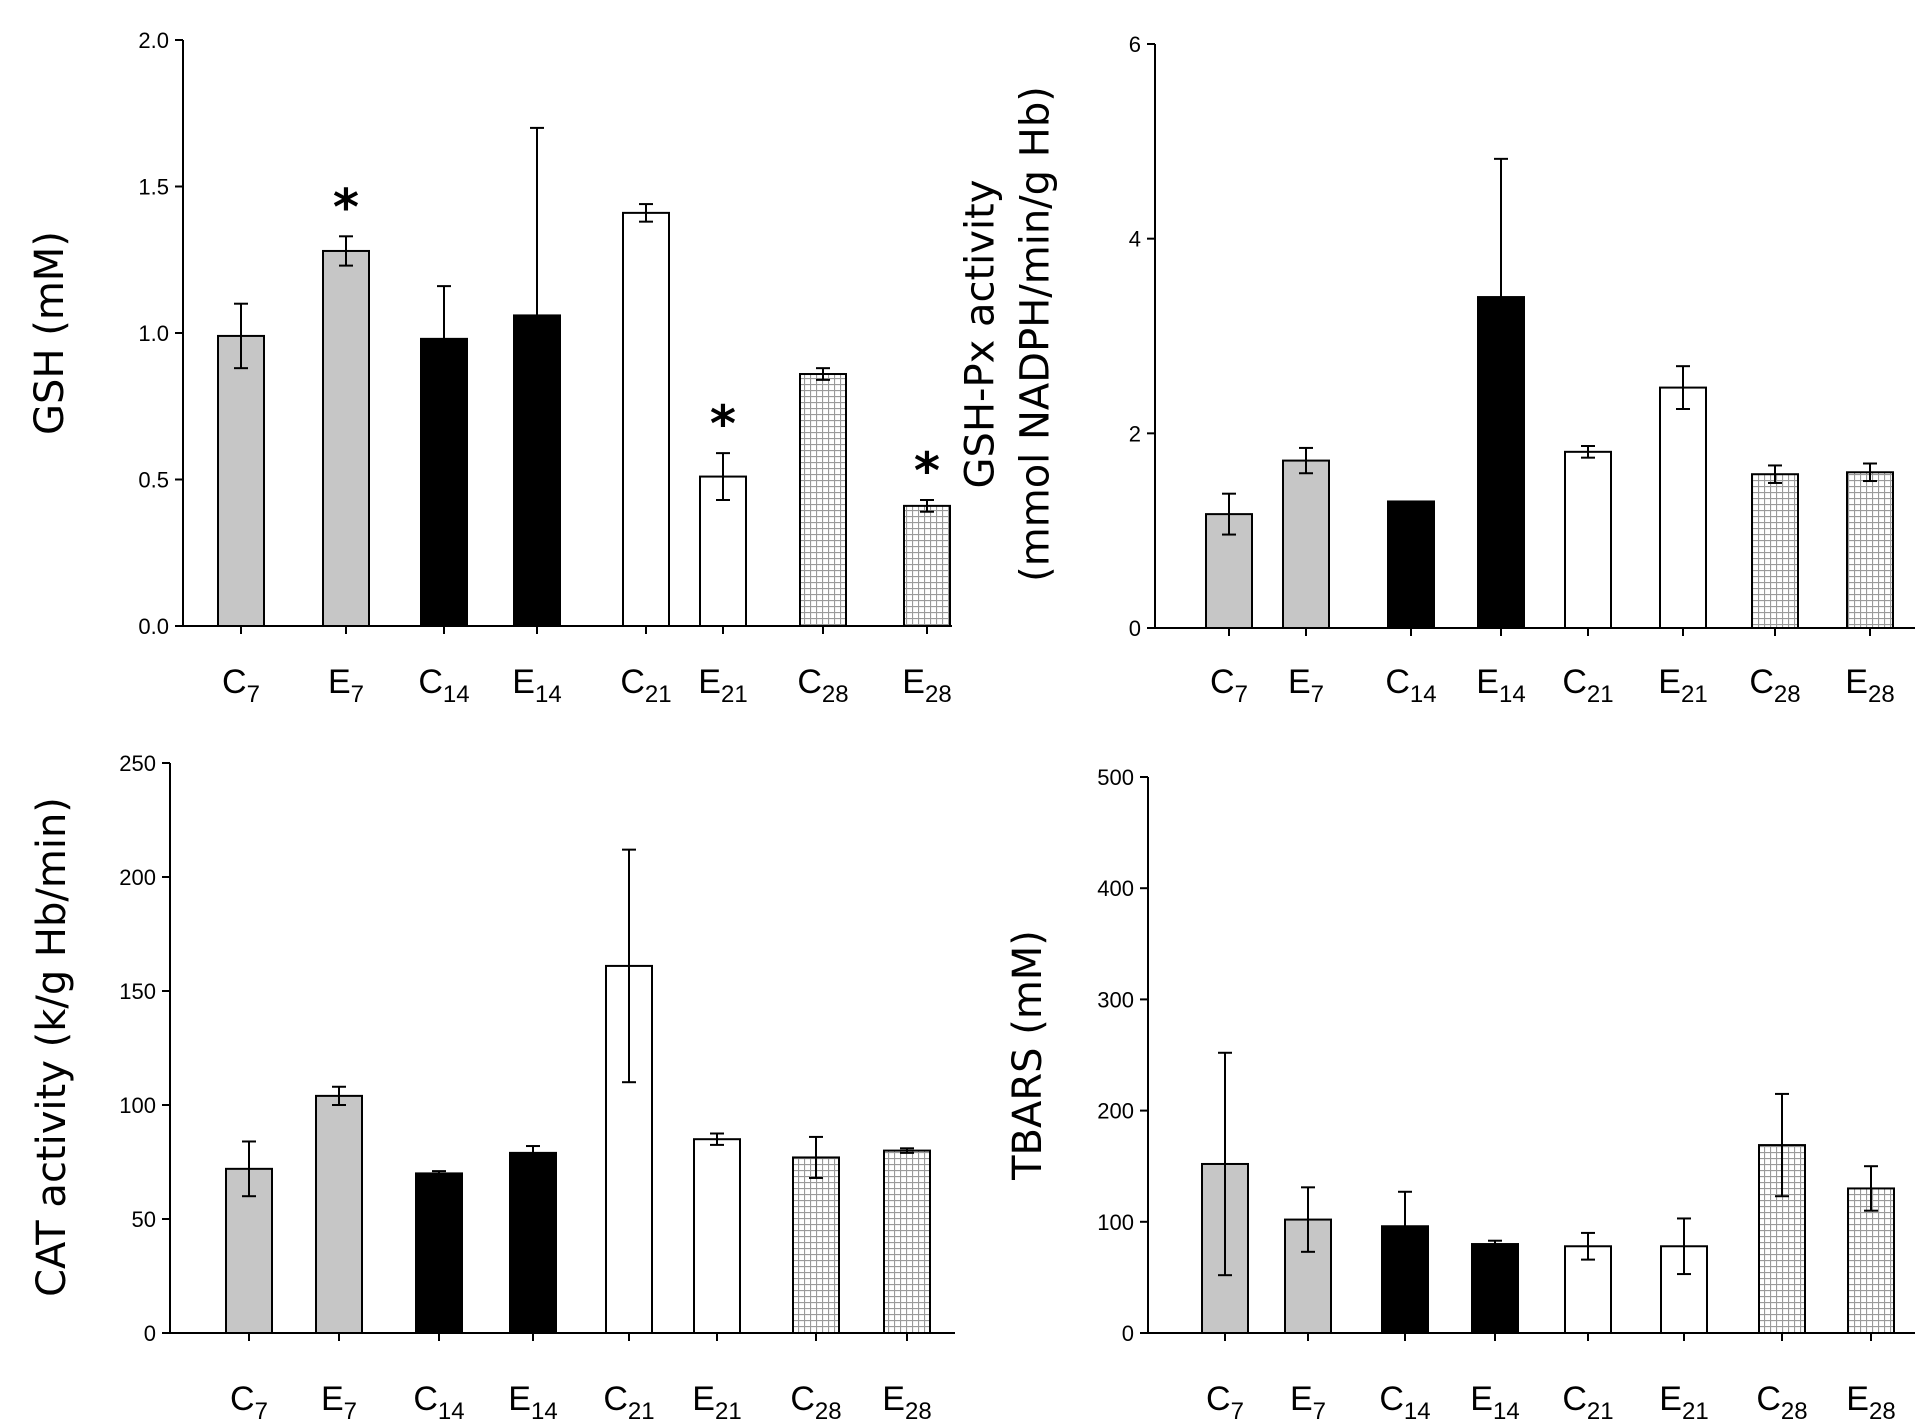 The image size is (1915, 1428). I want to click on y-tick-label: 250, so click(137, 763).